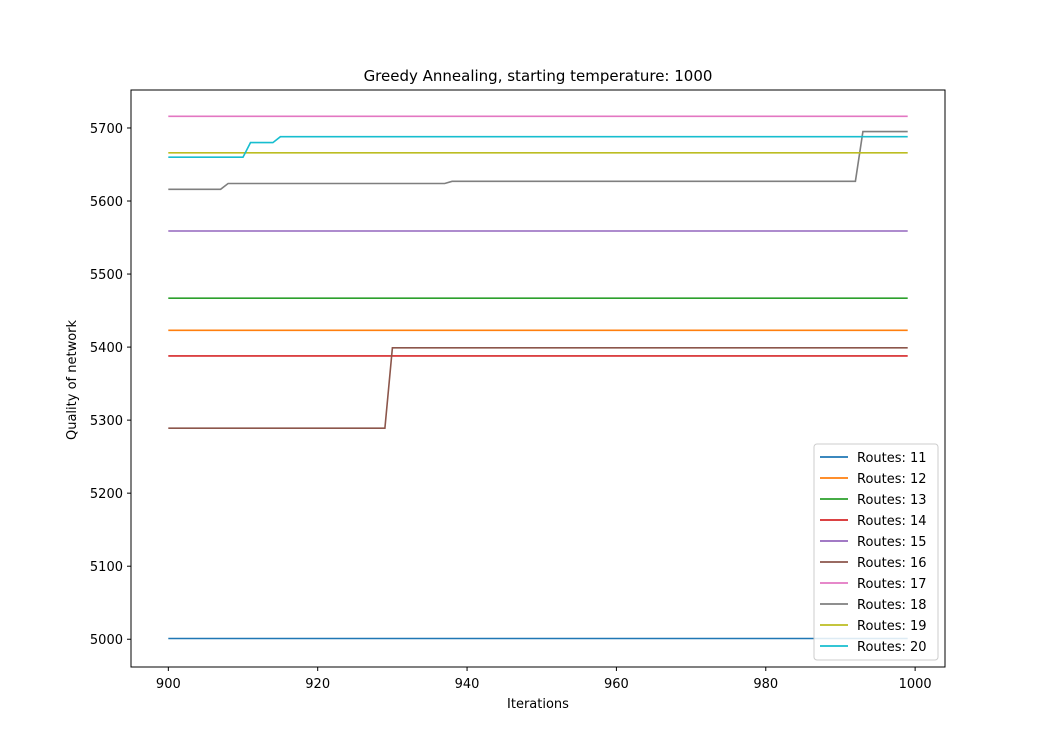  I want to click on legend-label-2: Routes: 12, so click(892, 479).